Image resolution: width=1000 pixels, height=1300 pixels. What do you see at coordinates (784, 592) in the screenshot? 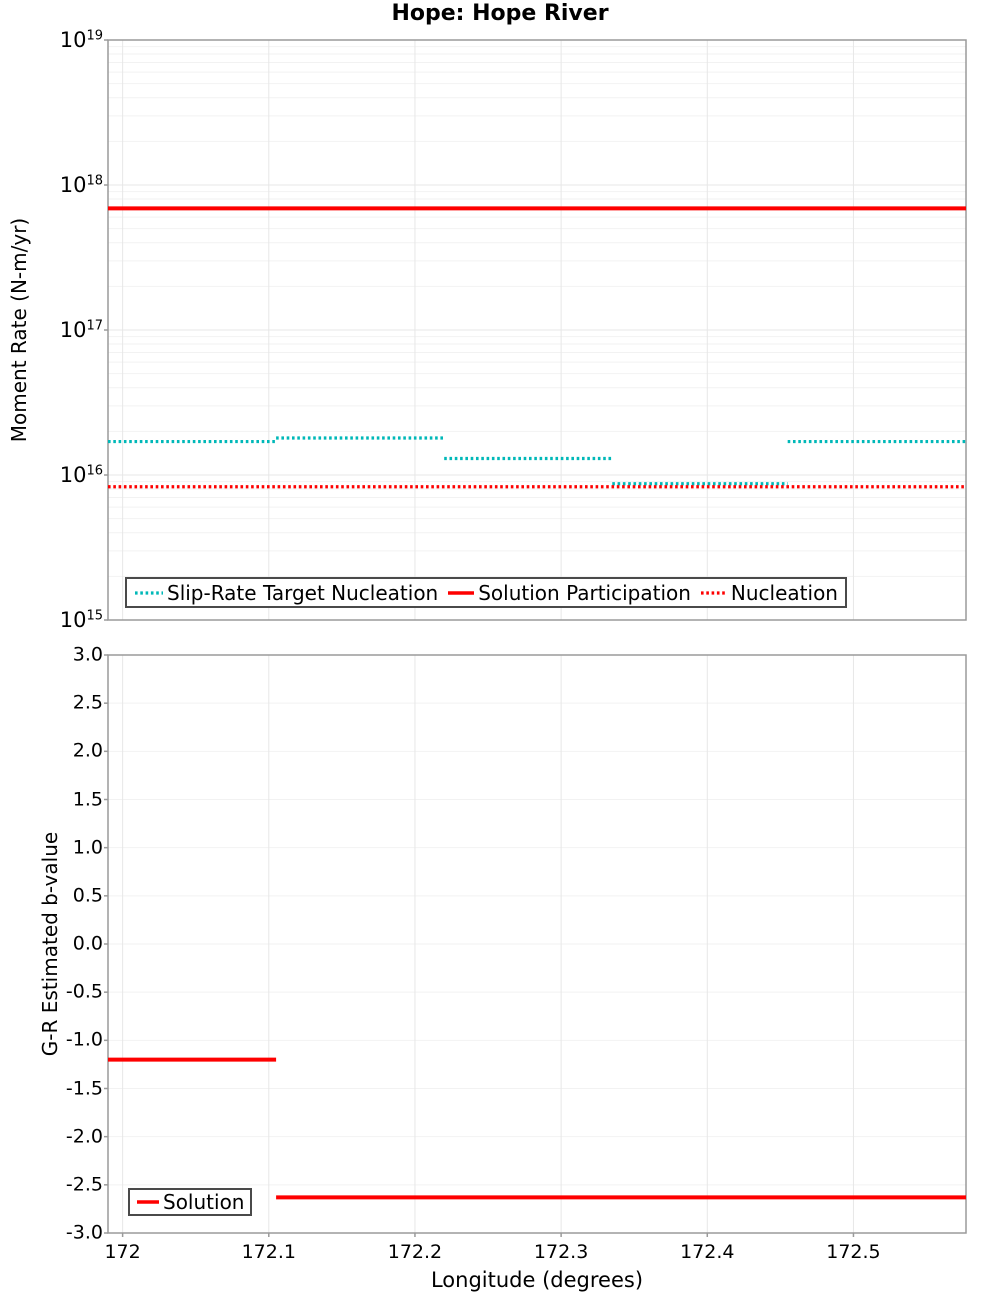
I see `legend-label: Nucleation` at bounding box center [784, 592].